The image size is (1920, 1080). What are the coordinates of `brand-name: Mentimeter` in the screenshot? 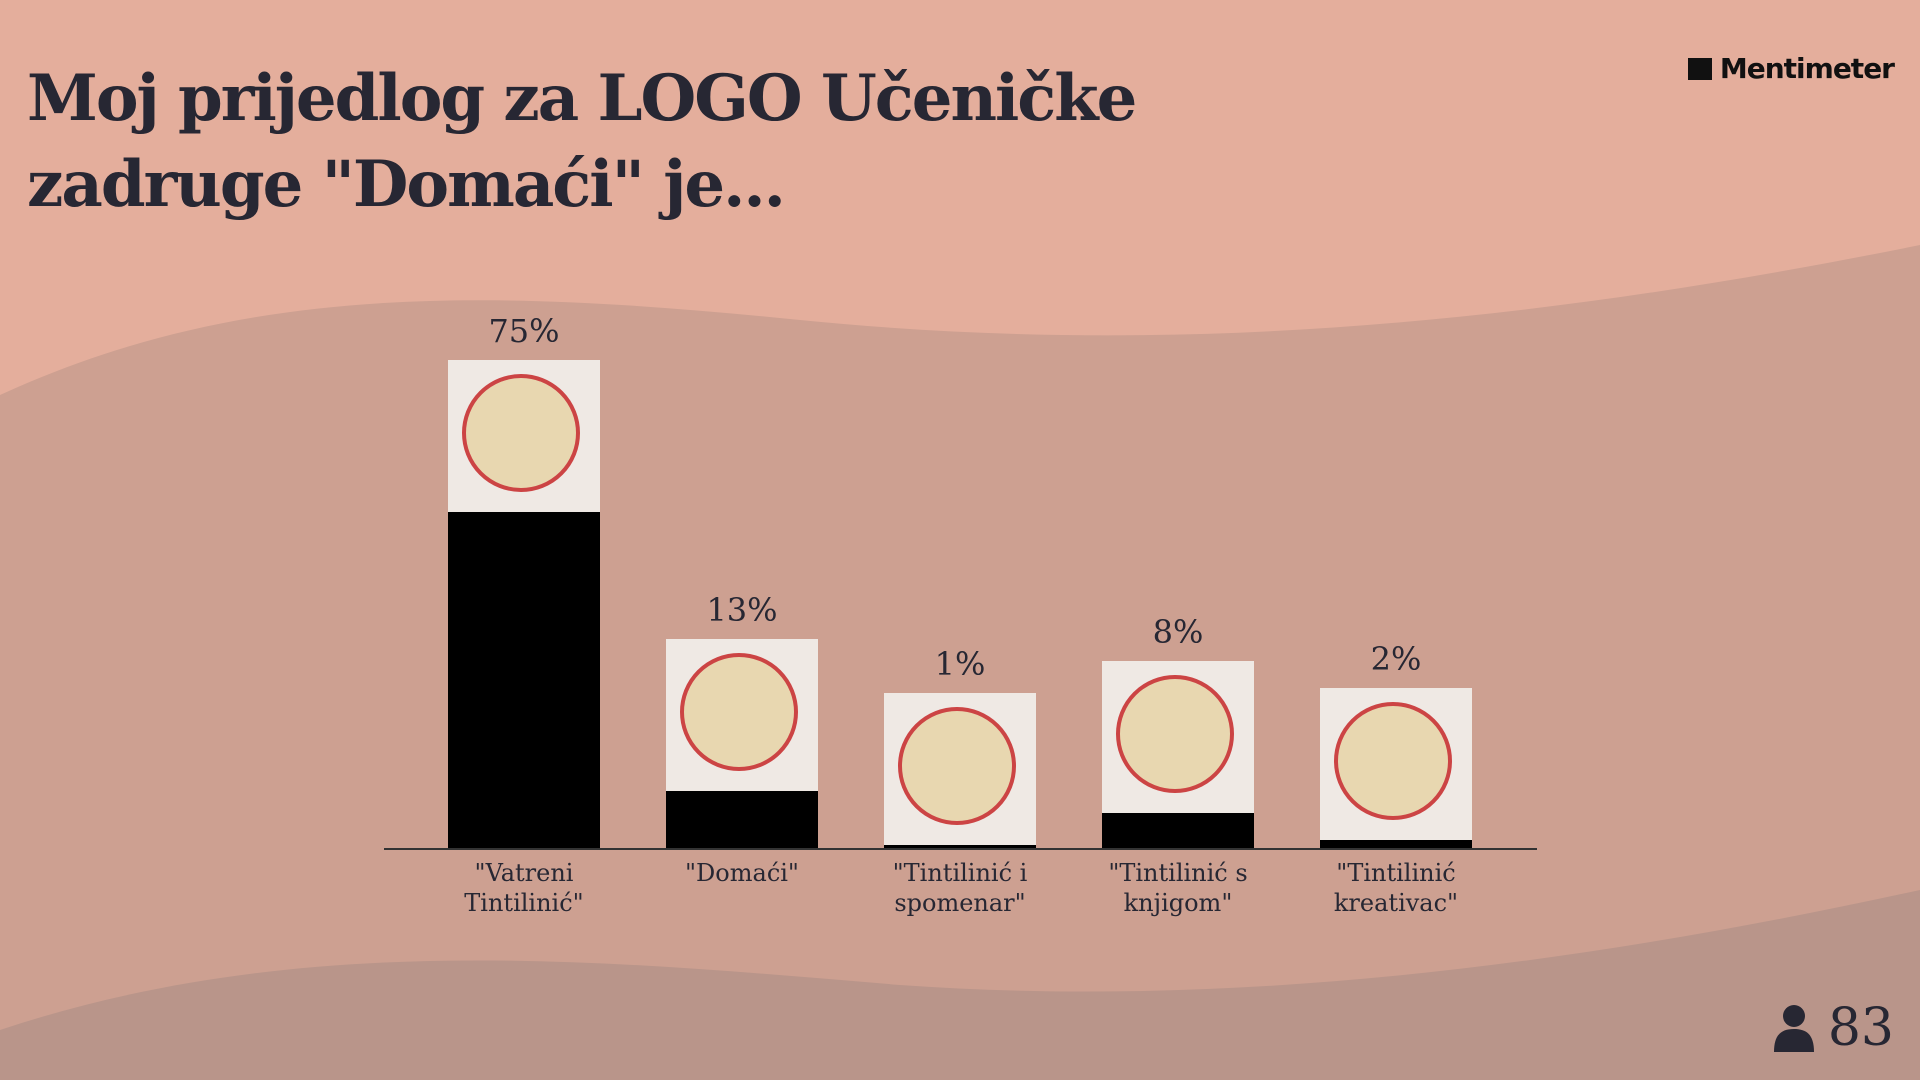 It's located at (1807, 68).